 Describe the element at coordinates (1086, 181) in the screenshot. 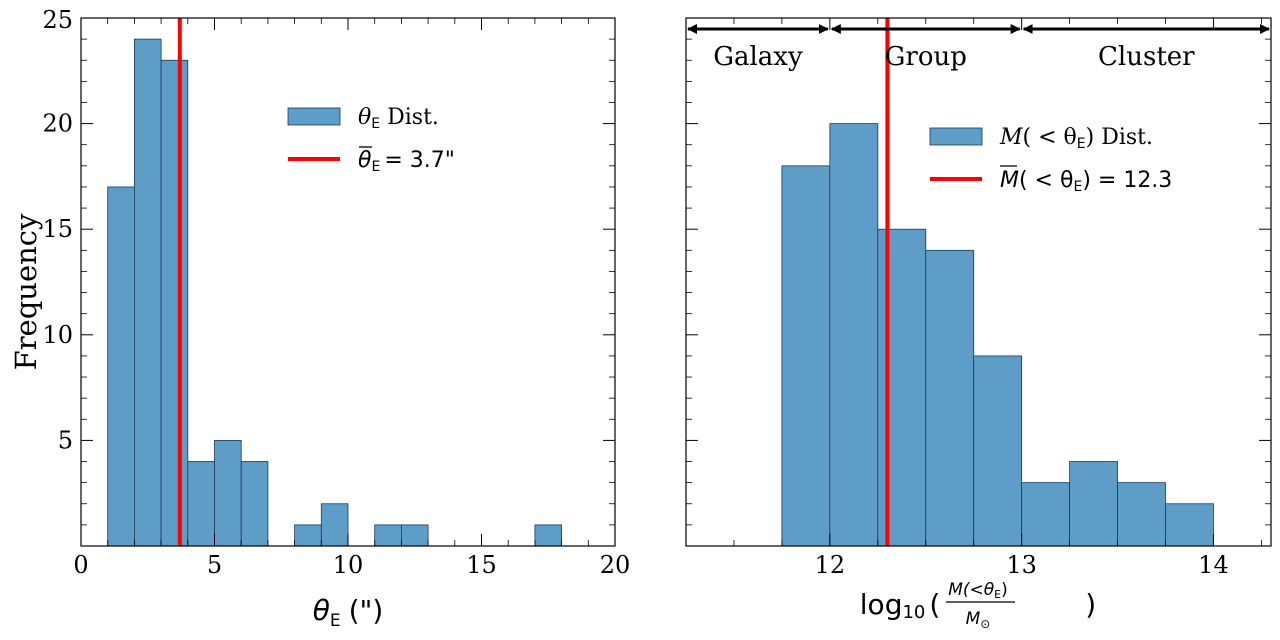

I see `right-legend-mean-label: M( < θE) = 12.3` at that location.